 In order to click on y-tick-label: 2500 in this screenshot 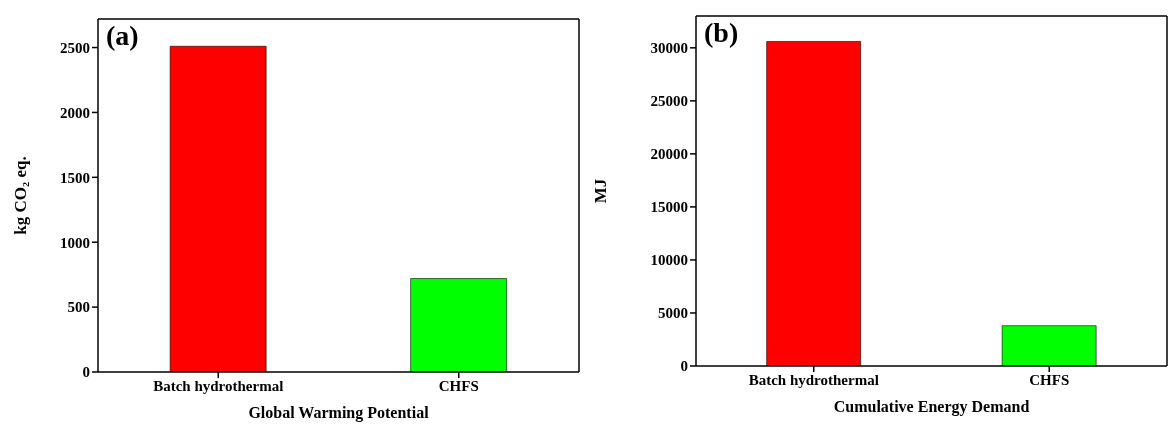, I will do `click(75, 47)`.